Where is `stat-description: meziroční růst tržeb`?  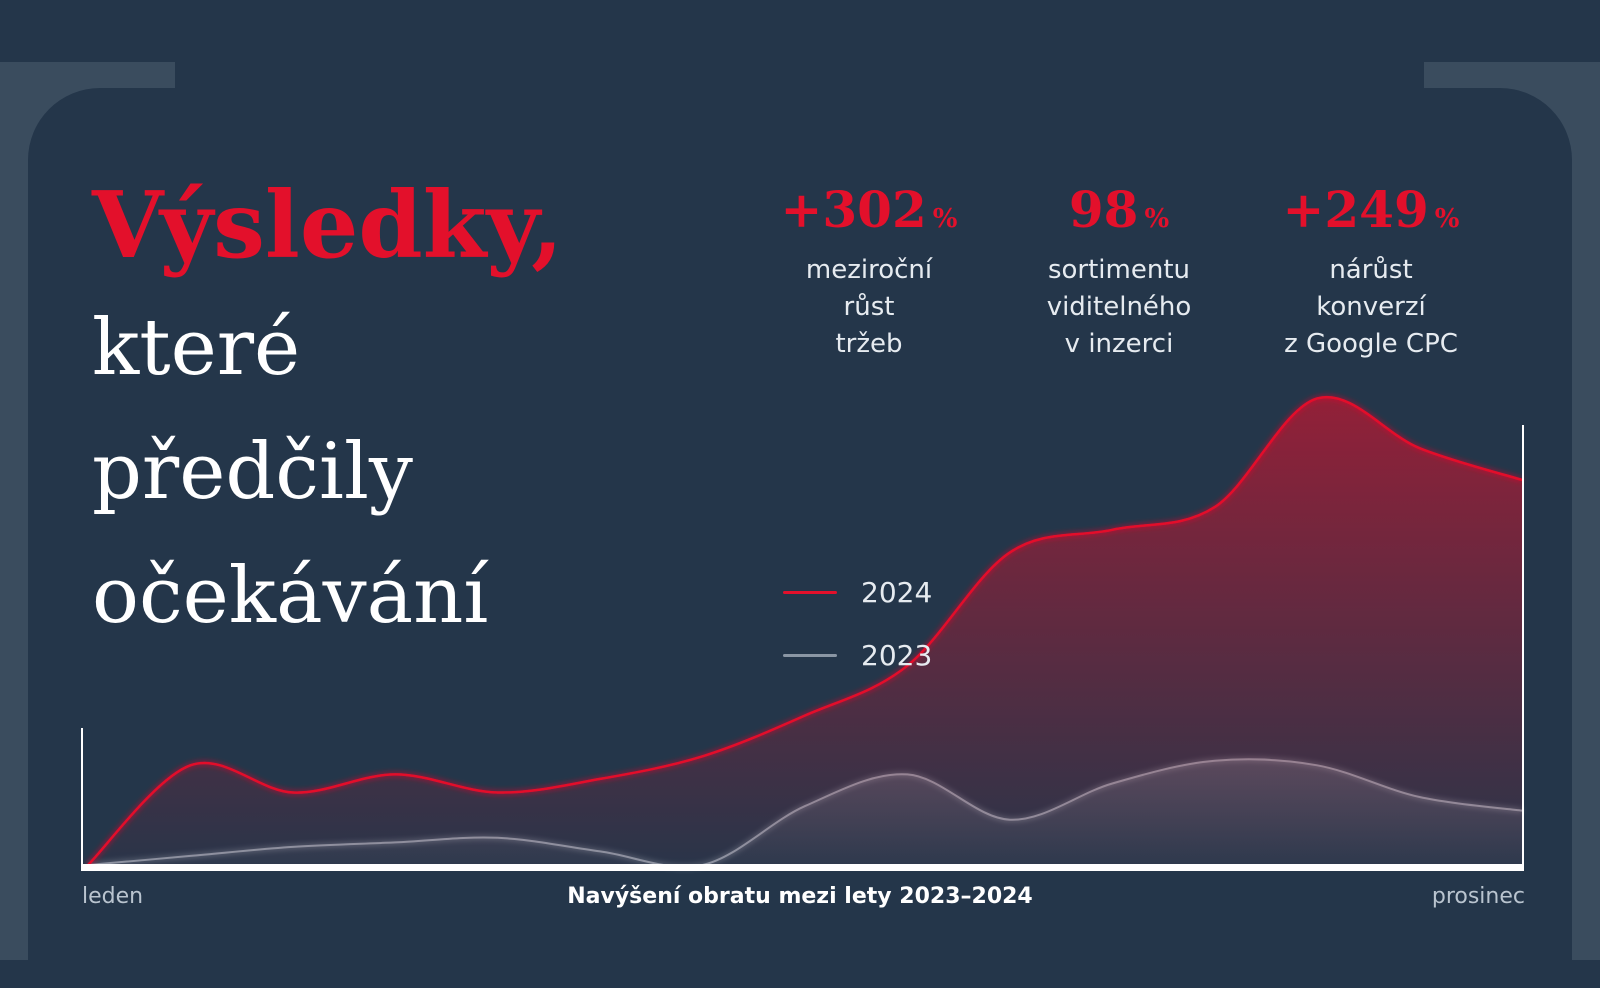 stat-description: meziroční růst tržeb is located at coordinates (869, 307).